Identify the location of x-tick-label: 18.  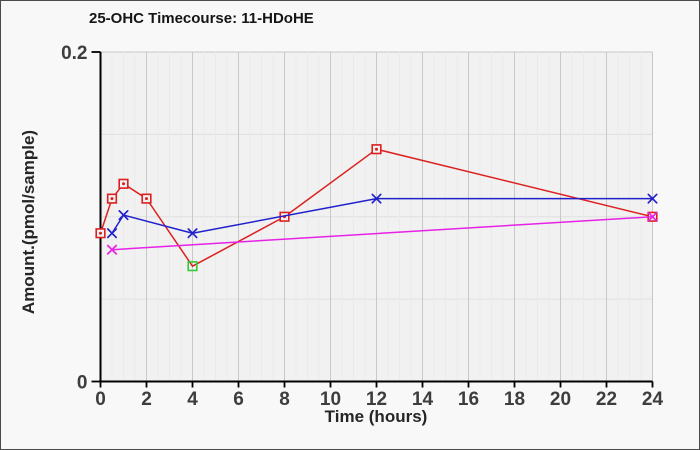
(514, 399).